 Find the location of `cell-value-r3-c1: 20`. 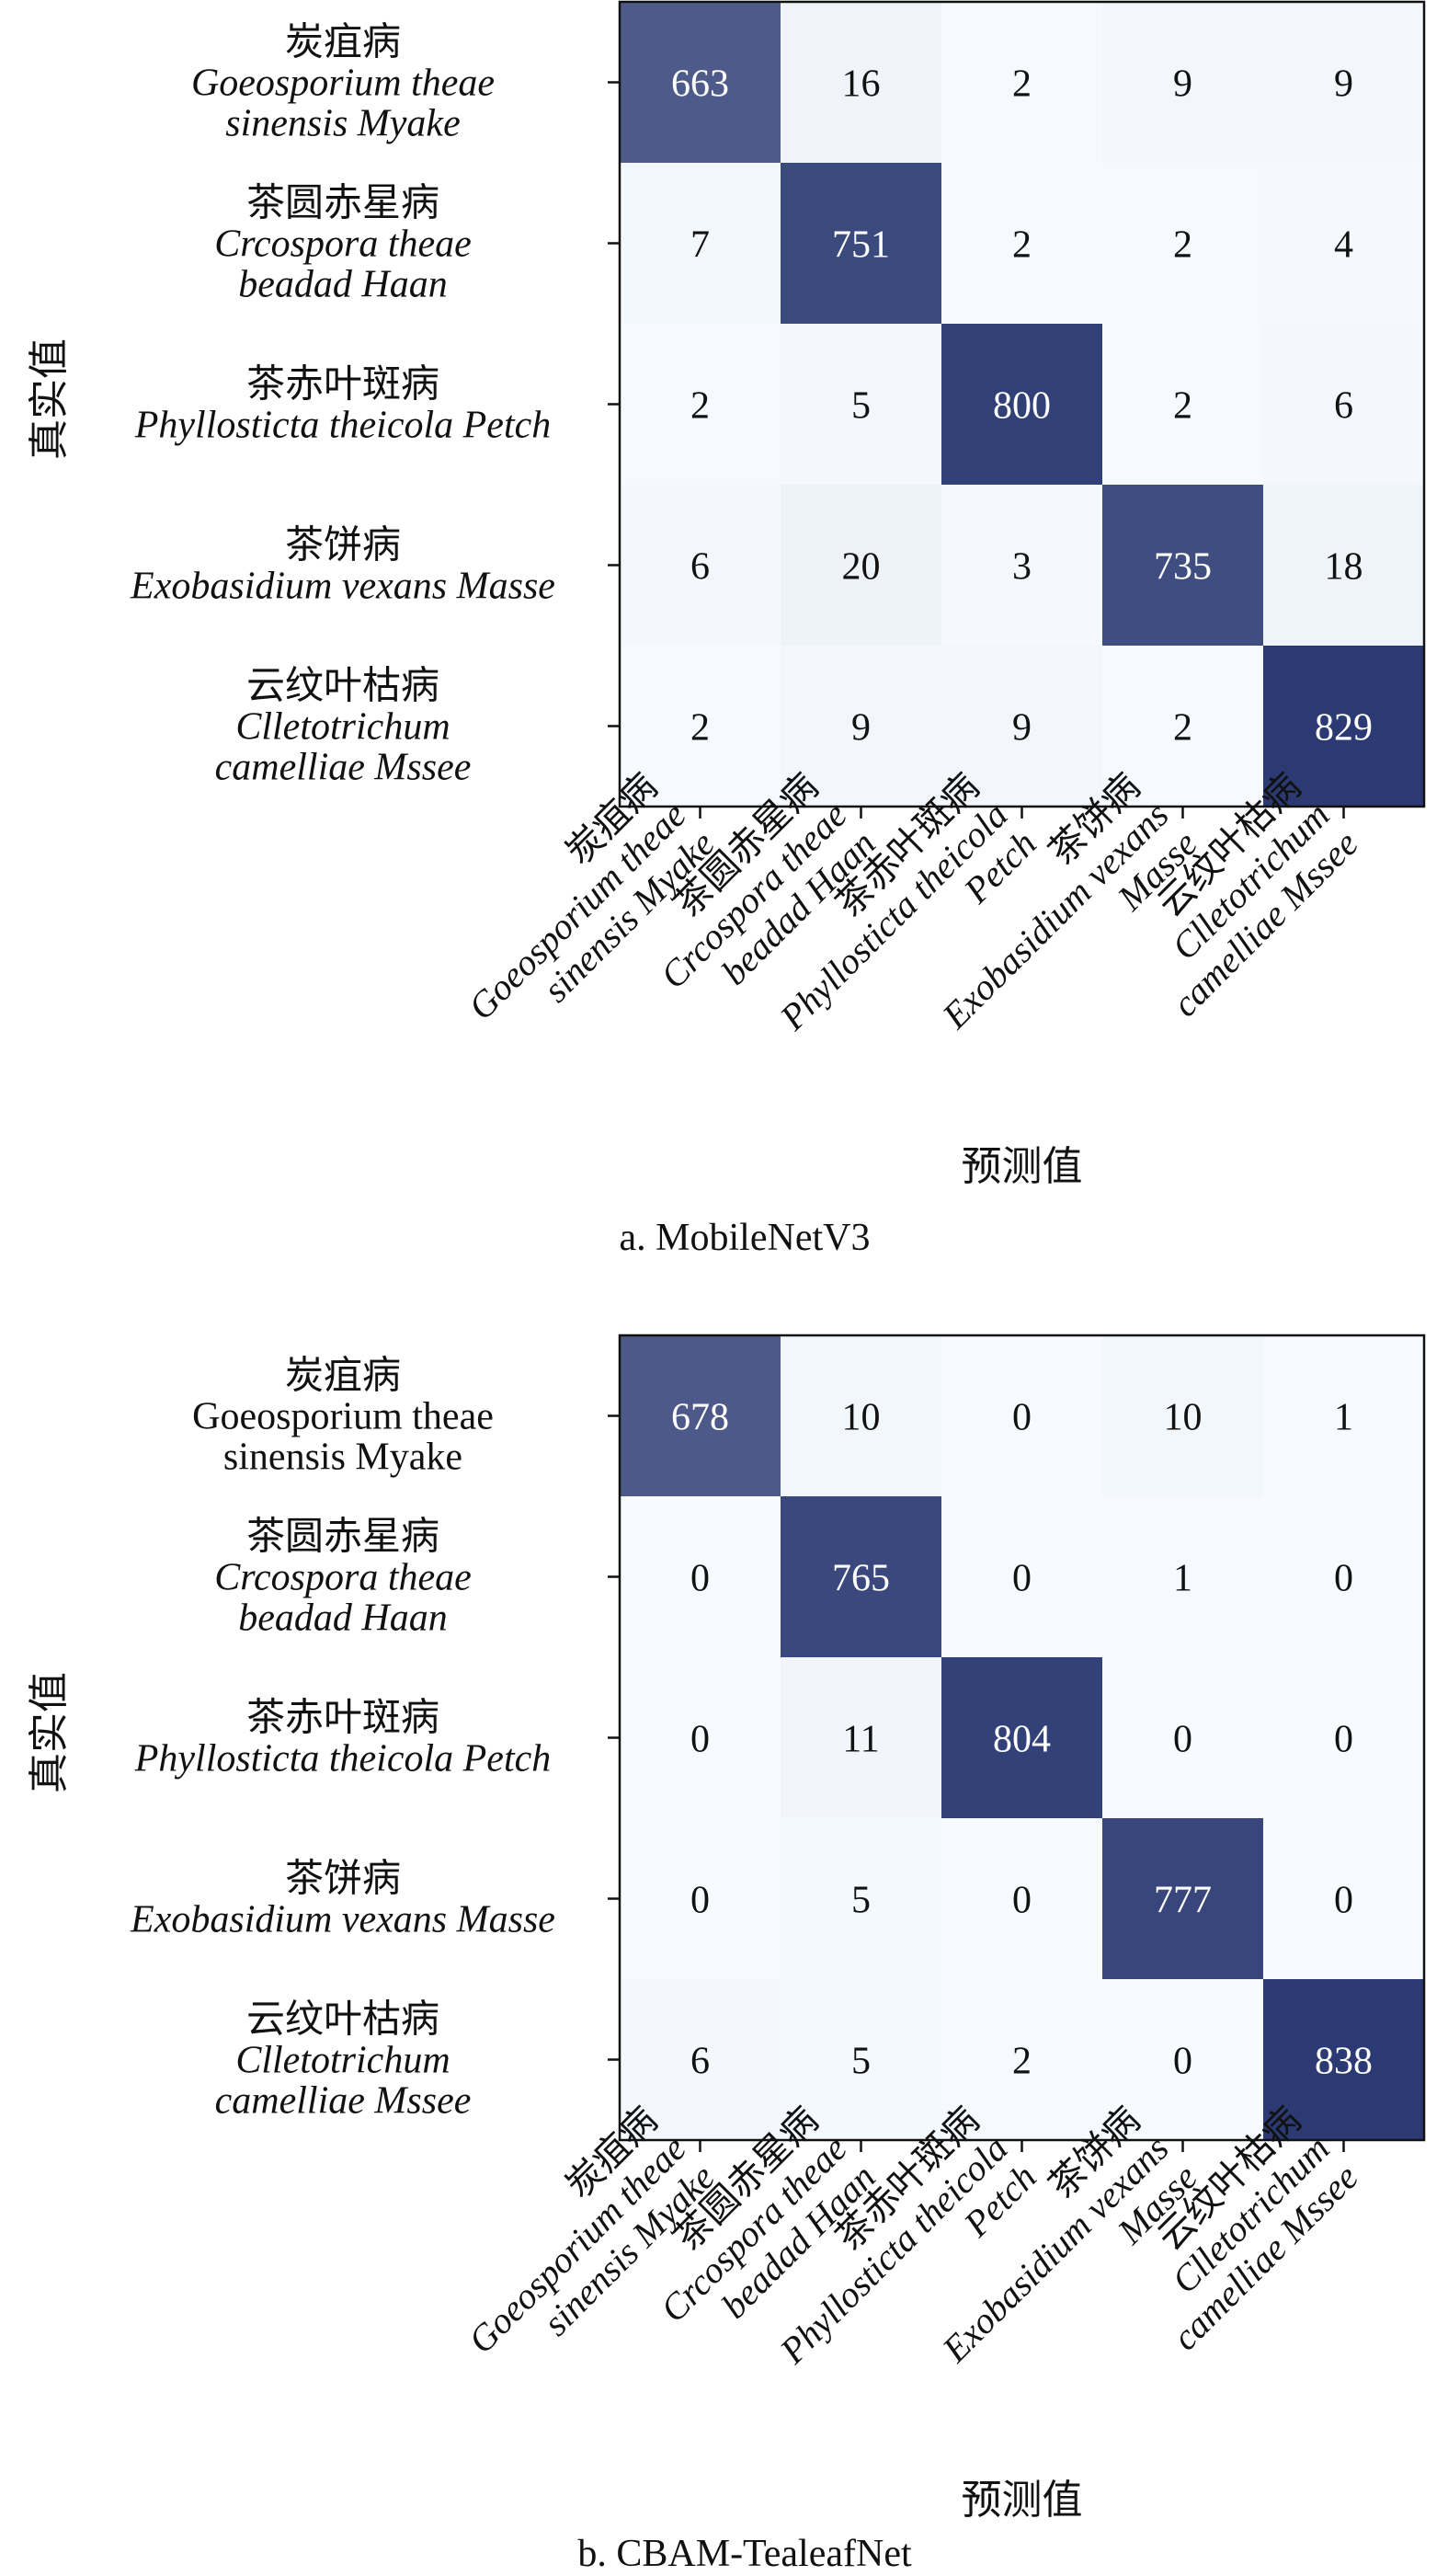

cell-value-r3-c1: 20 is located at coordinates (862, 567).